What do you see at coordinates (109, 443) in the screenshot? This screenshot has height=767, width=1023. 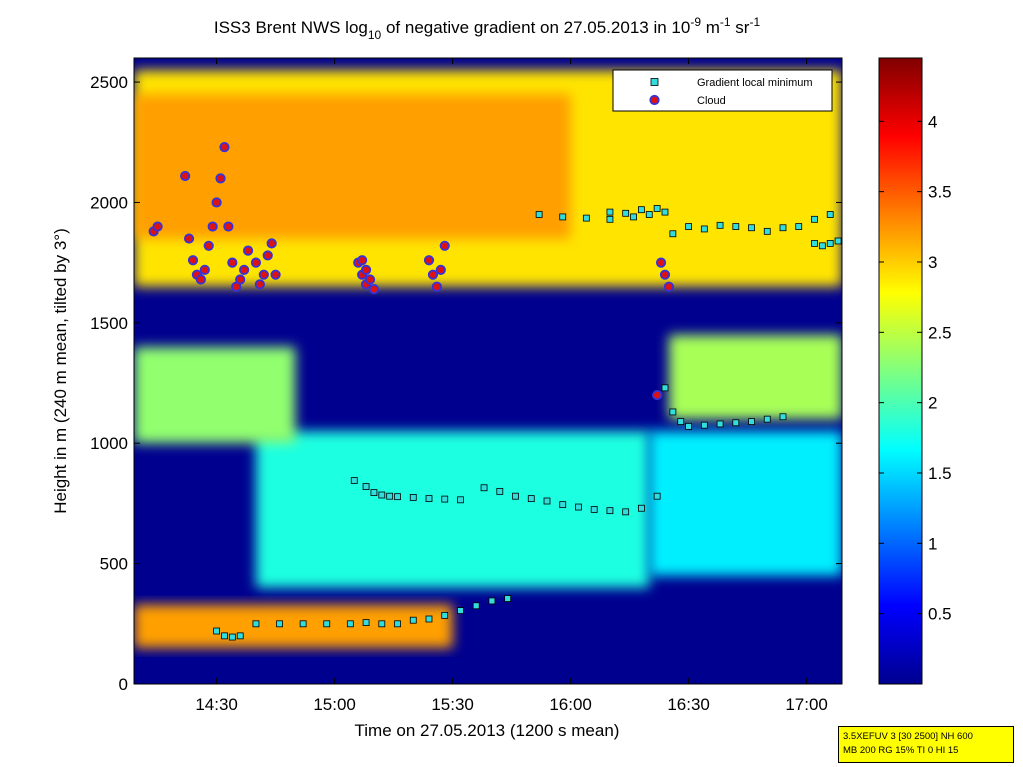 I see `y-tick-label: 1000` at bounding box center [109, 443].